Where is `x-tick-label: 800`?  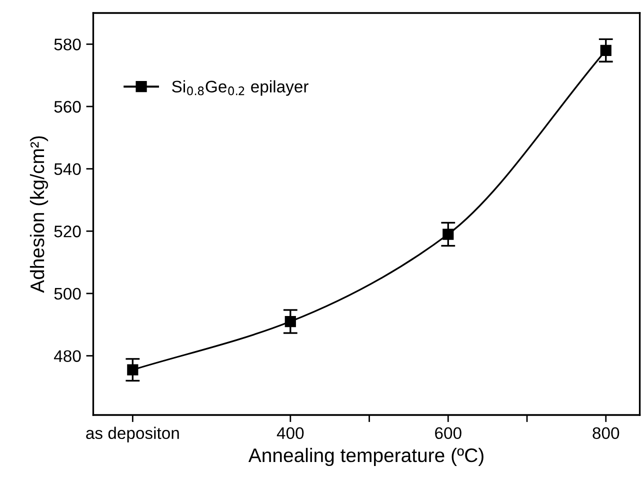 x-tick-label: 800 is located at coordinates (606, 433).